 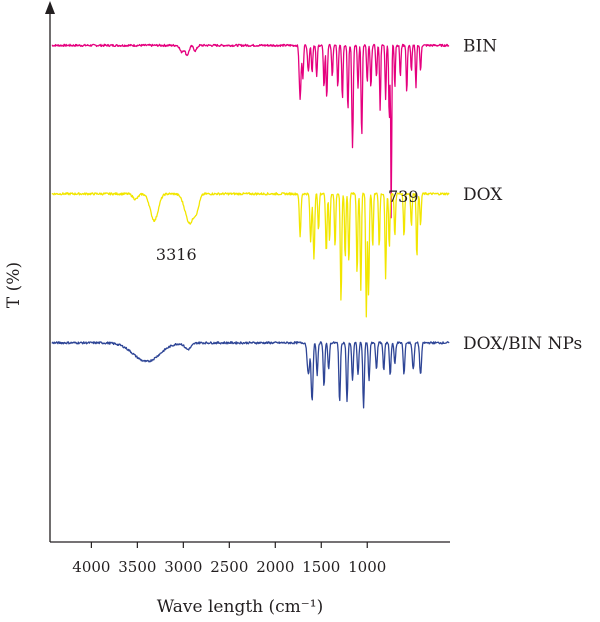 What do you see at coordinates (480, 46) in the screenshot?
I see `series-label: BIN` at bounding box center [480, 46].